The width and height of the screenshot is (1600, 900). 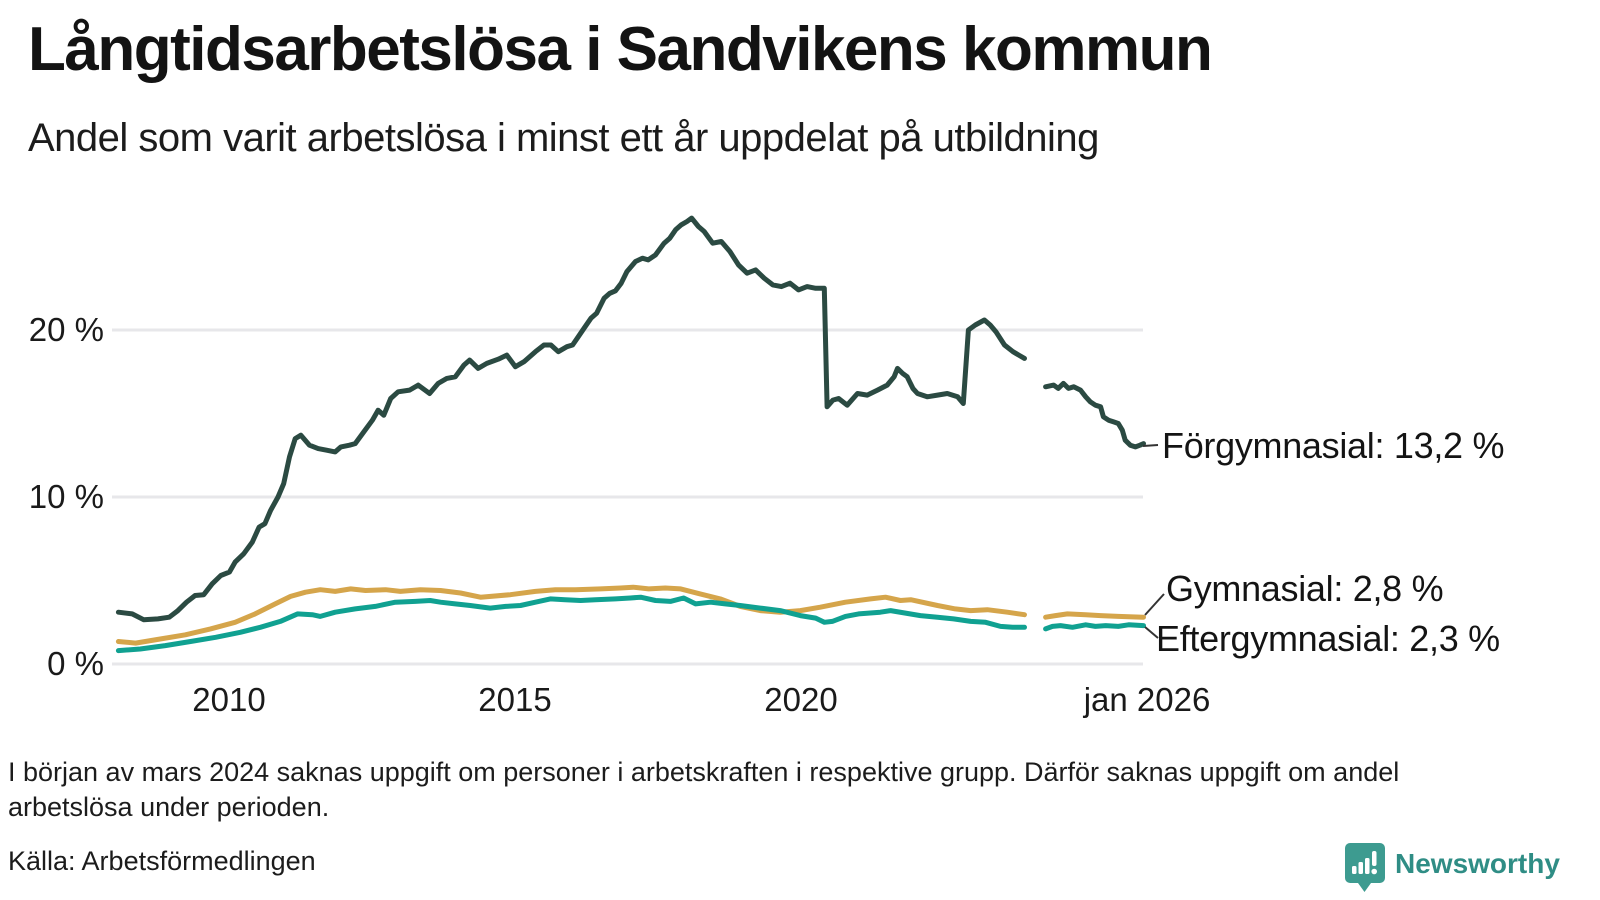 I want to click on series-line-eftergymnasial, so click(x=630, y=624).